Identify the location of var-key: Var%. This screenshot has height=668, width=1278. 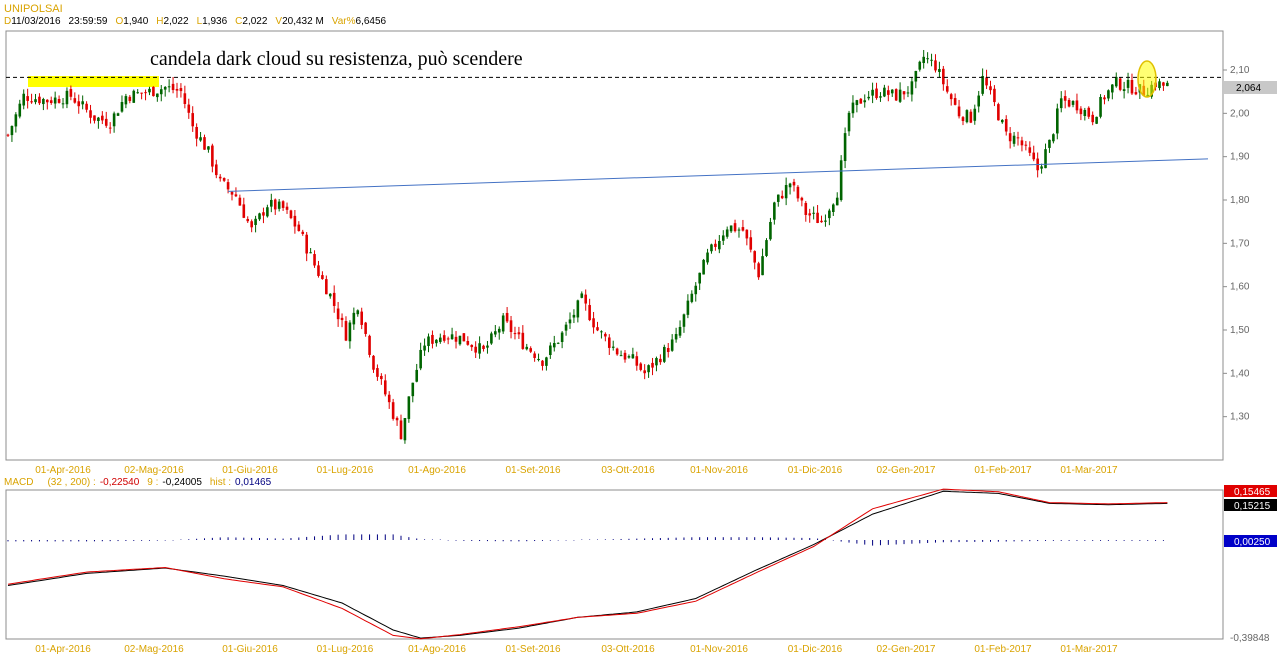
(343, 21).